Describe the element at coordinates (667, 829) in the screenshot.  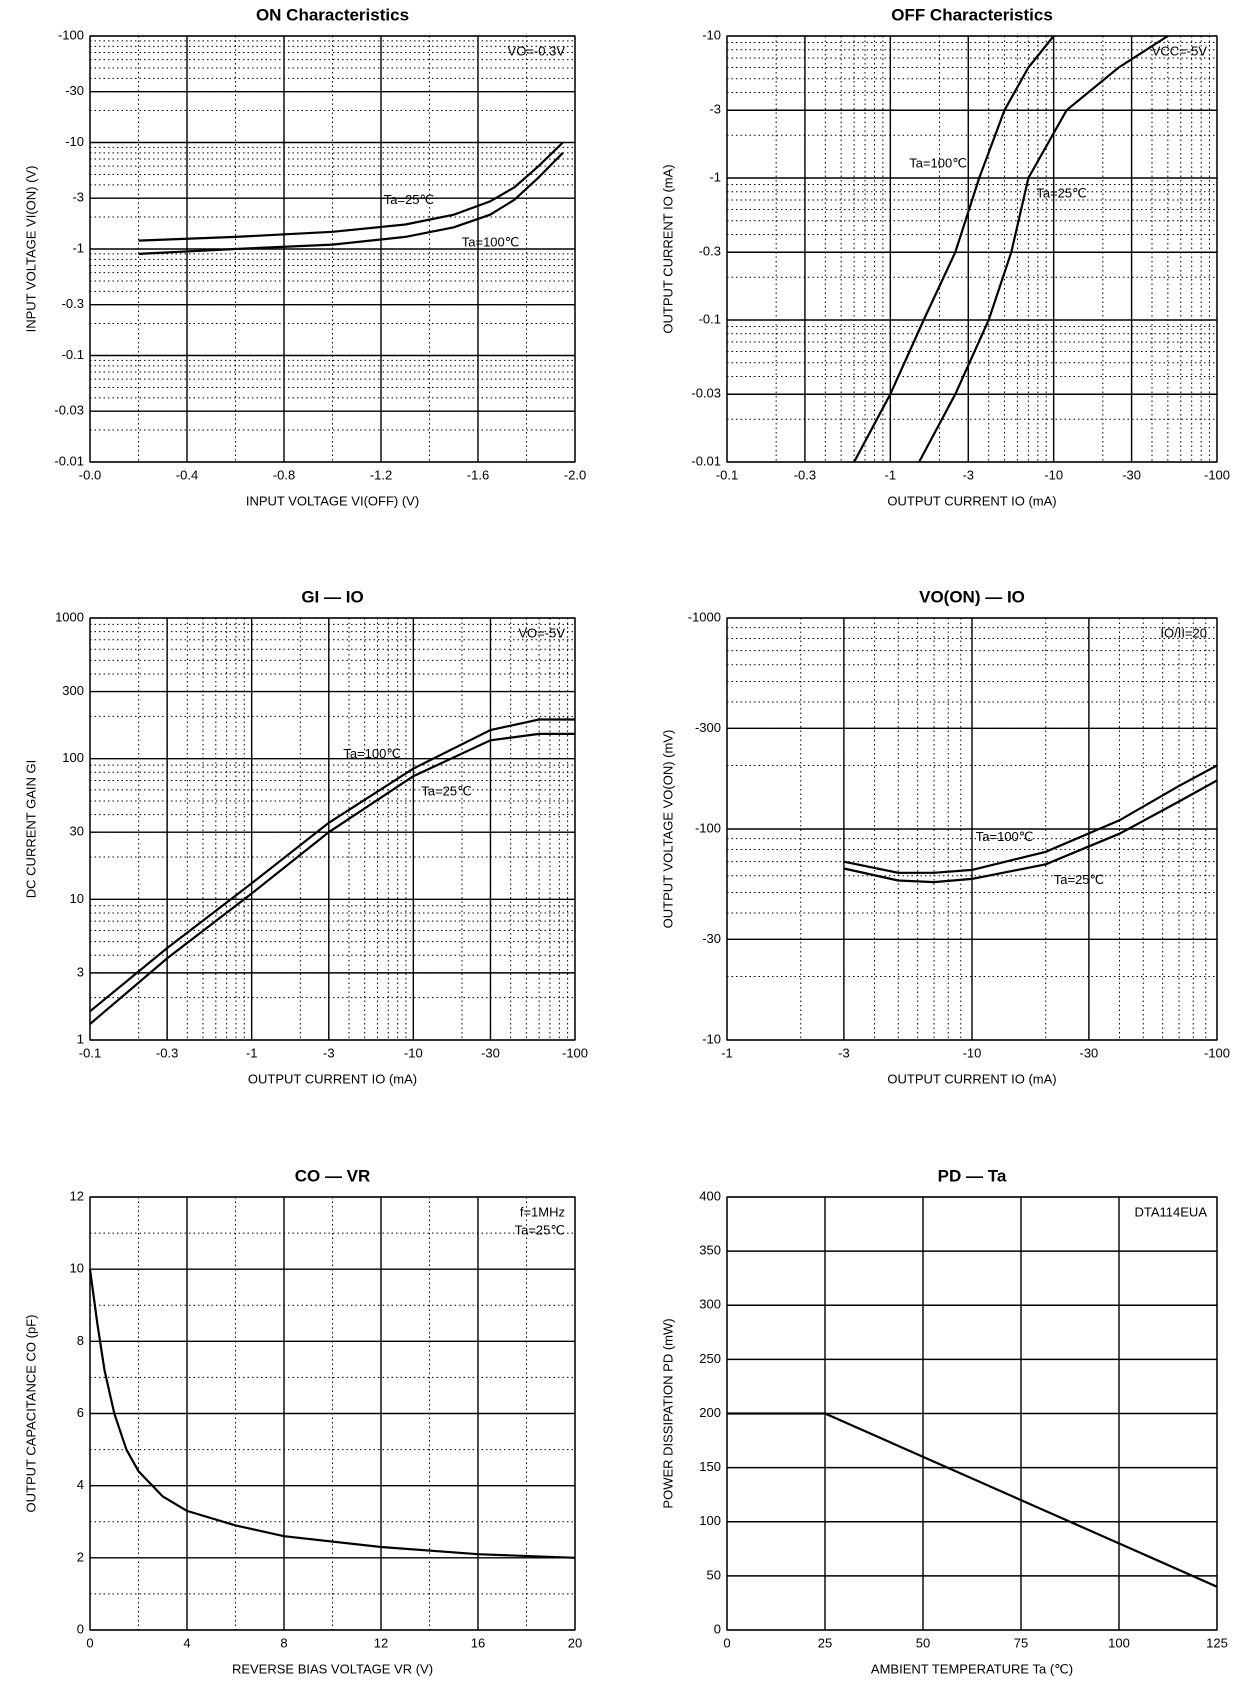
I see `y-axis-label: OUTPUT VOLTAGE VO(ON) (mV)` at that location.